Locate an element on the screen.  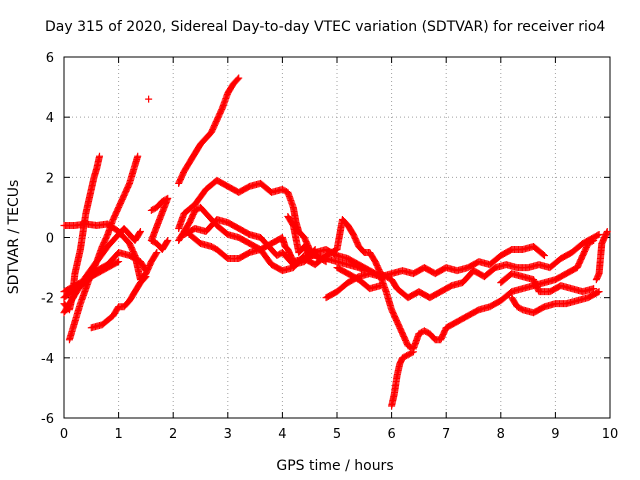
y-tick-label: -2 is located at coordinates (47, 299).